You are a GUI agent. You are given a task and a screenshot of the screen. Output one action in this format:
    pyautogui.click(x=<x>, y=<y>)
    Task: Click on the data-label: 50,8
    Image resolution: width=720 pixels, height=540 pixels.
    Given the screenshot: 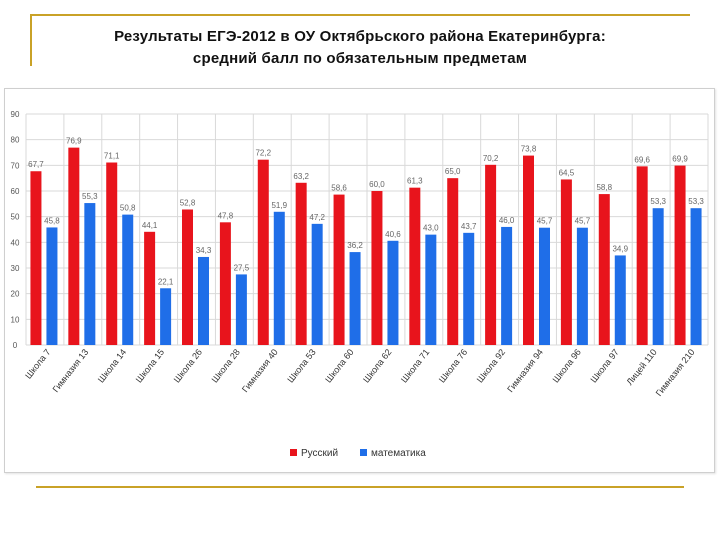 What is the action you would take?
    pyautogui.click(x=128, y=208)
    